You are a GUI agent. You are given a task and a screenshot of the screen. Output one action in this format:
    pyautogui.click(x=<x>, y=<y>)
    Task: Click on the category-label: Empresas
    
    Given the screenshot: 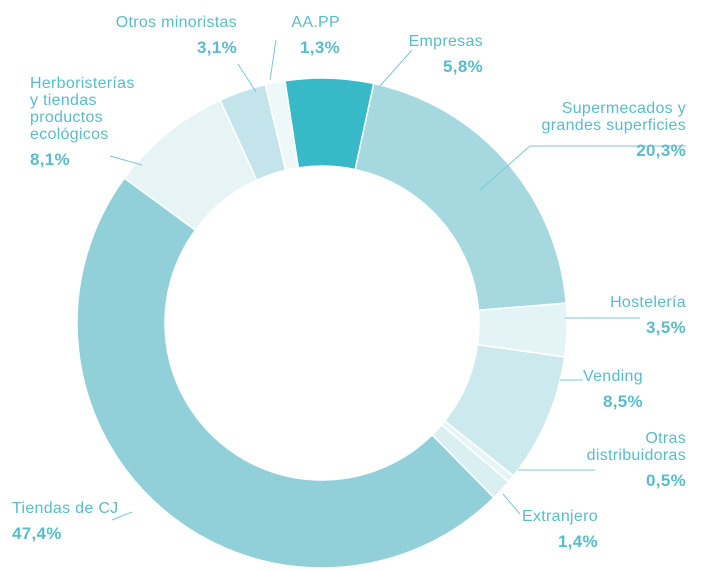 What is the action you would take?
    pyautogui.click(x=445, y=41)
    